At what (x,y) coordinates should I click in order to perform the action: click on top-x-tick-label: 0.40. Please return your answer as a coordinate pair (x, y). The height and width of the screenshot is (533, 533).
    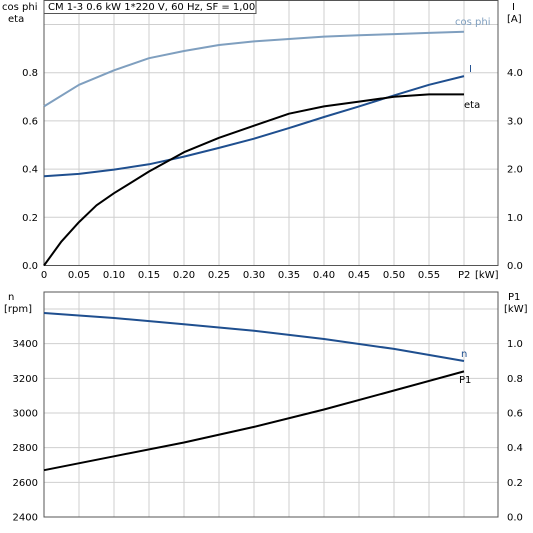
    Looking at the image, I should click on (324, 275).